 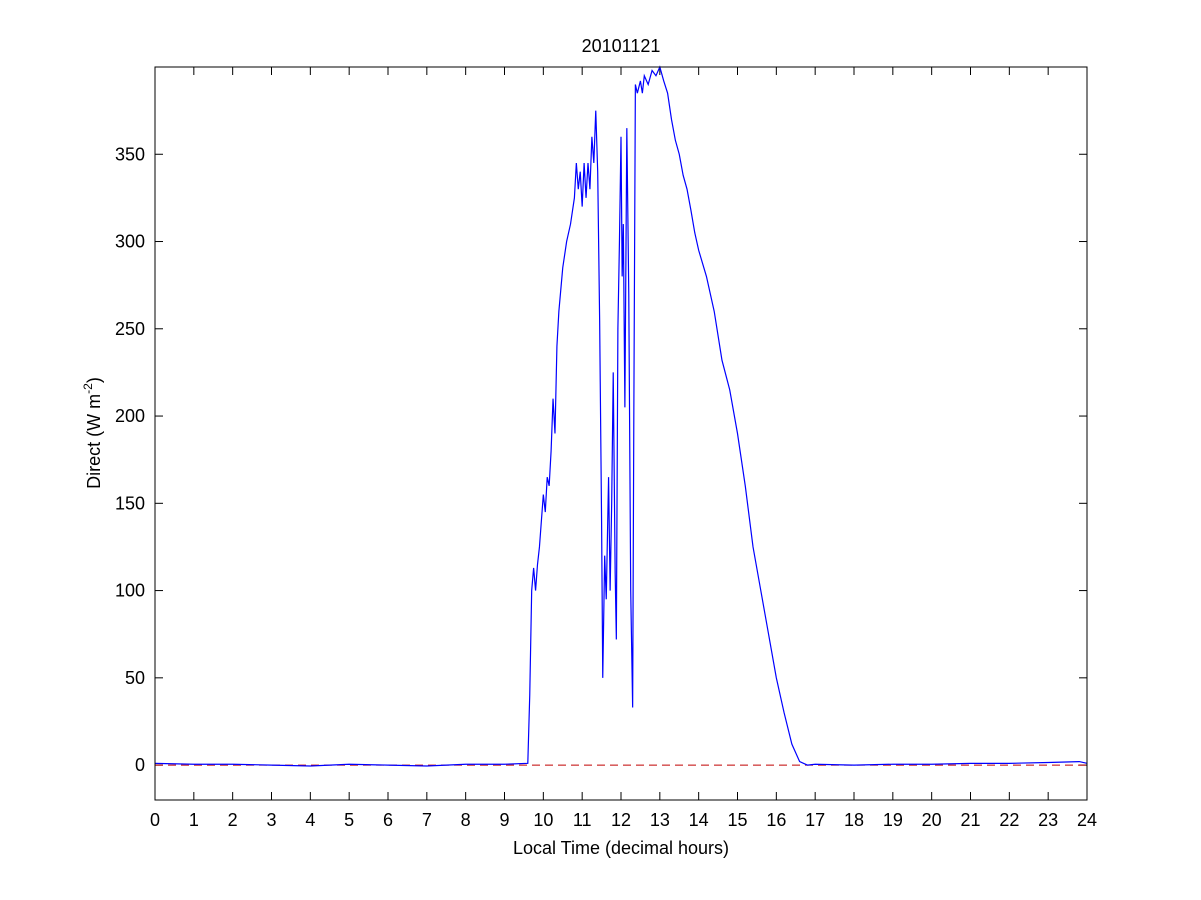 What do you see at coordinates (94, 380) in the screenshot?
I see `y-axis-label-part: )` at bounding box center [94, 380].